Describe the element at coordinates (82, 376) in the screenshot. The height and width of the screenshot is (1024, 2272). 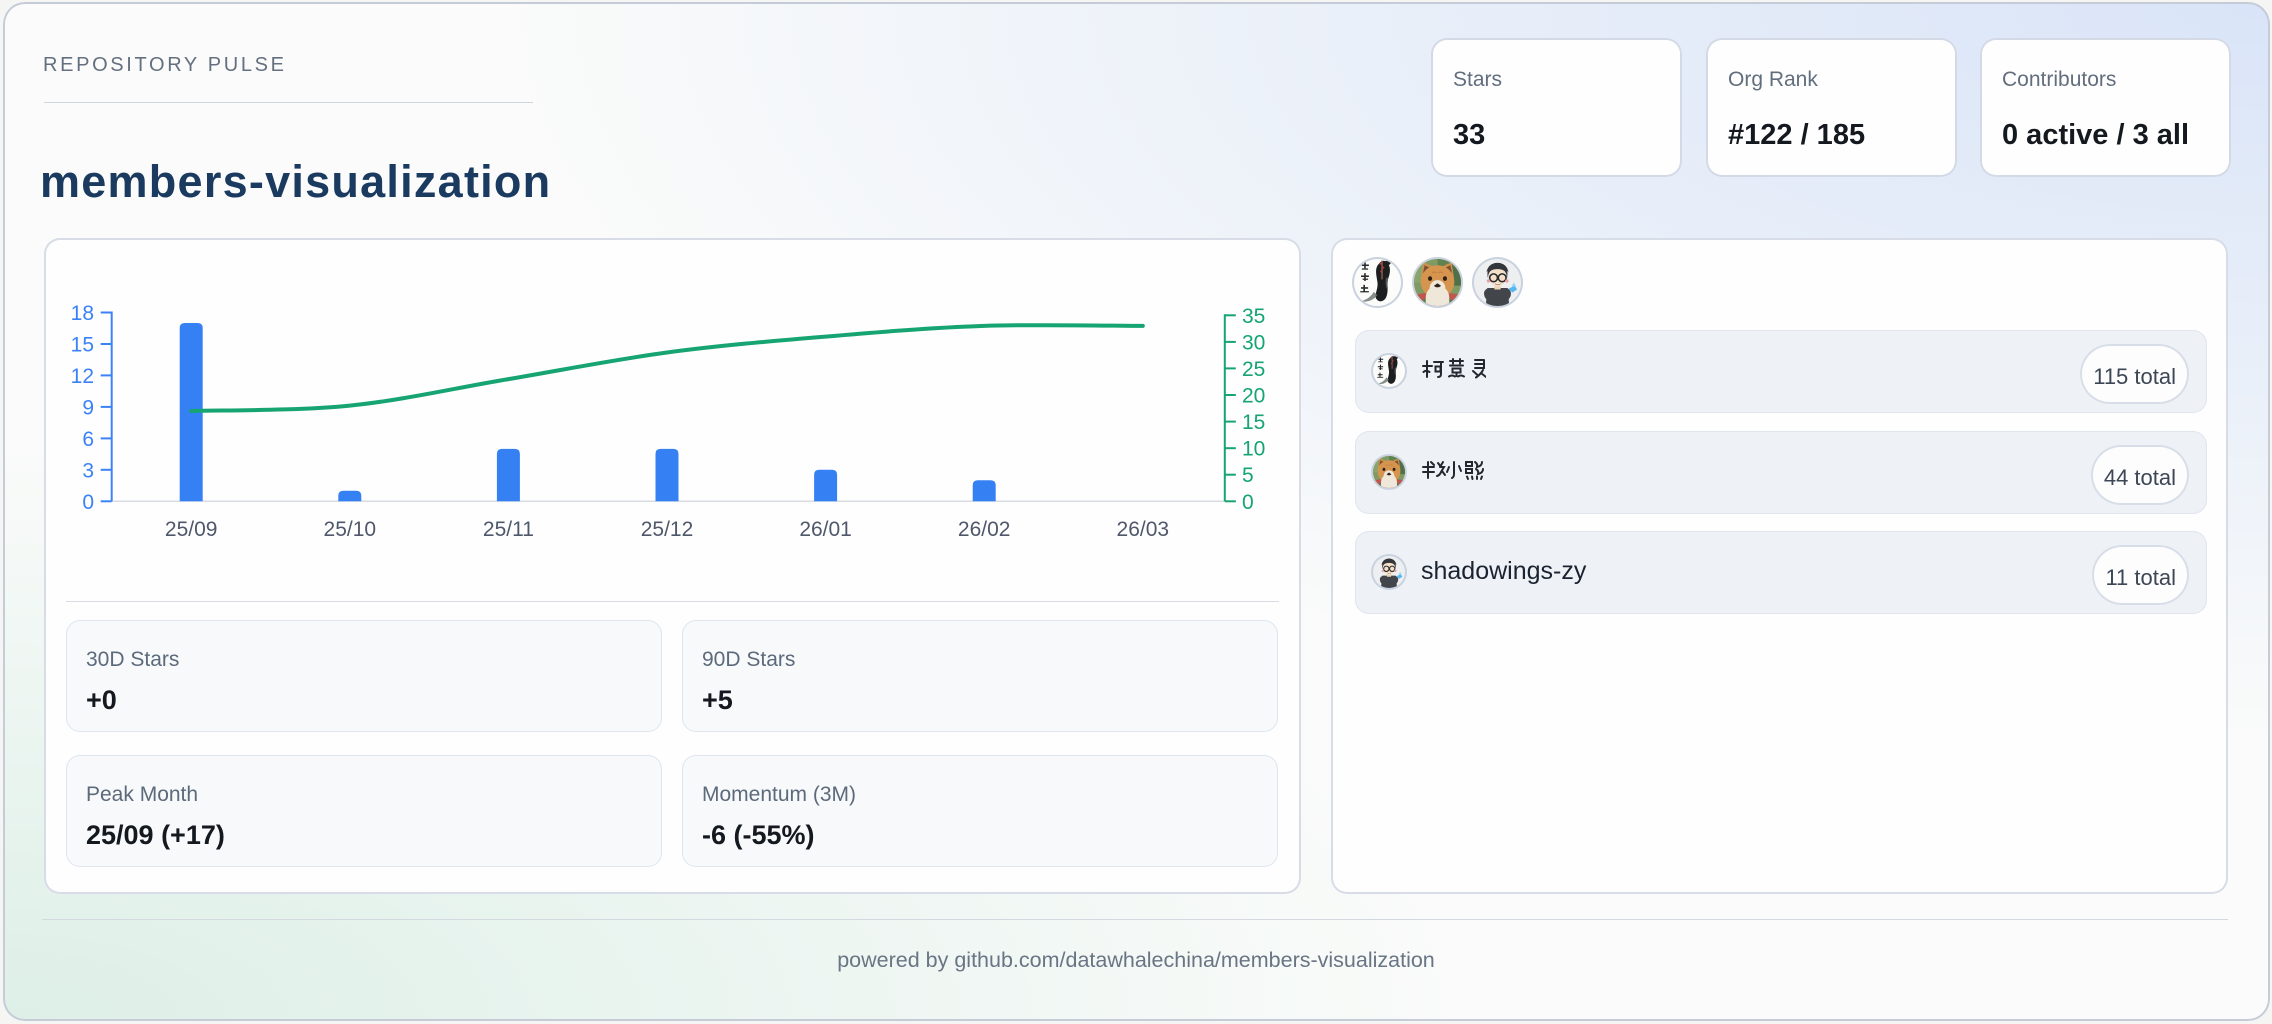
I see `svg-text: 12` at that location.